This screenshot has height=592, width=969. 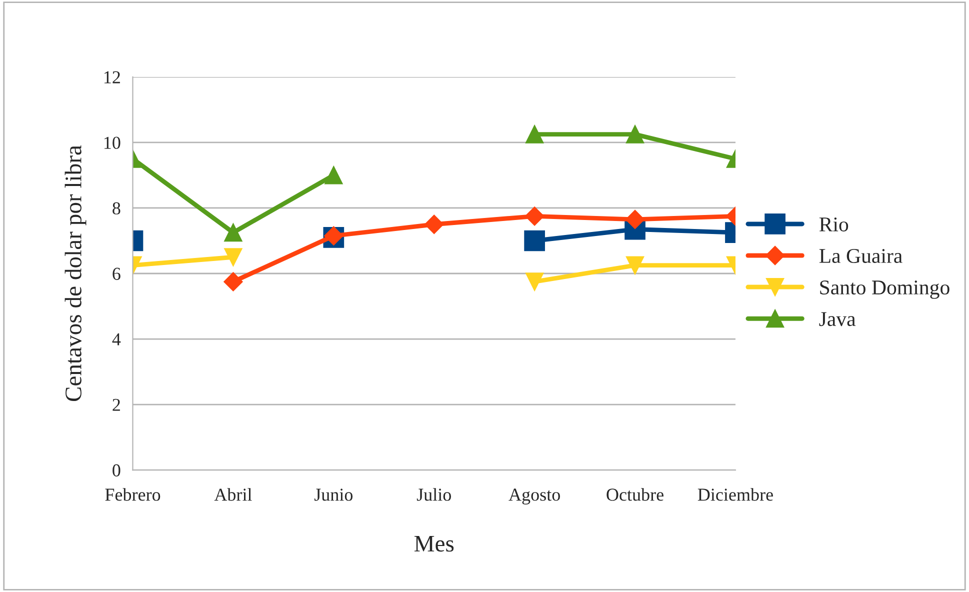 I want to click on y-tick-label: 0, so click(x=116, y=470).